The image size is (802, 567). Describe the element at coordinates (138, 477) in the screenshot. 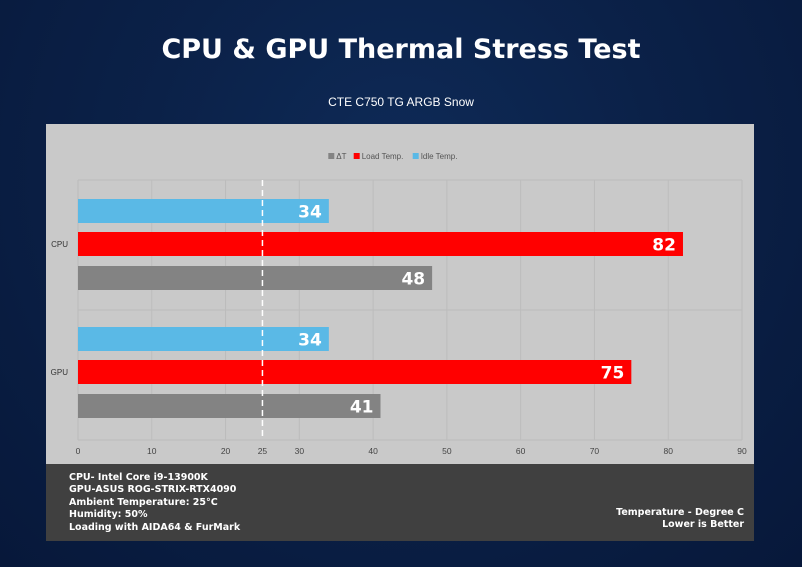

I see `spec-cpu: CPU- Intel Core i9-13900K` at that location.